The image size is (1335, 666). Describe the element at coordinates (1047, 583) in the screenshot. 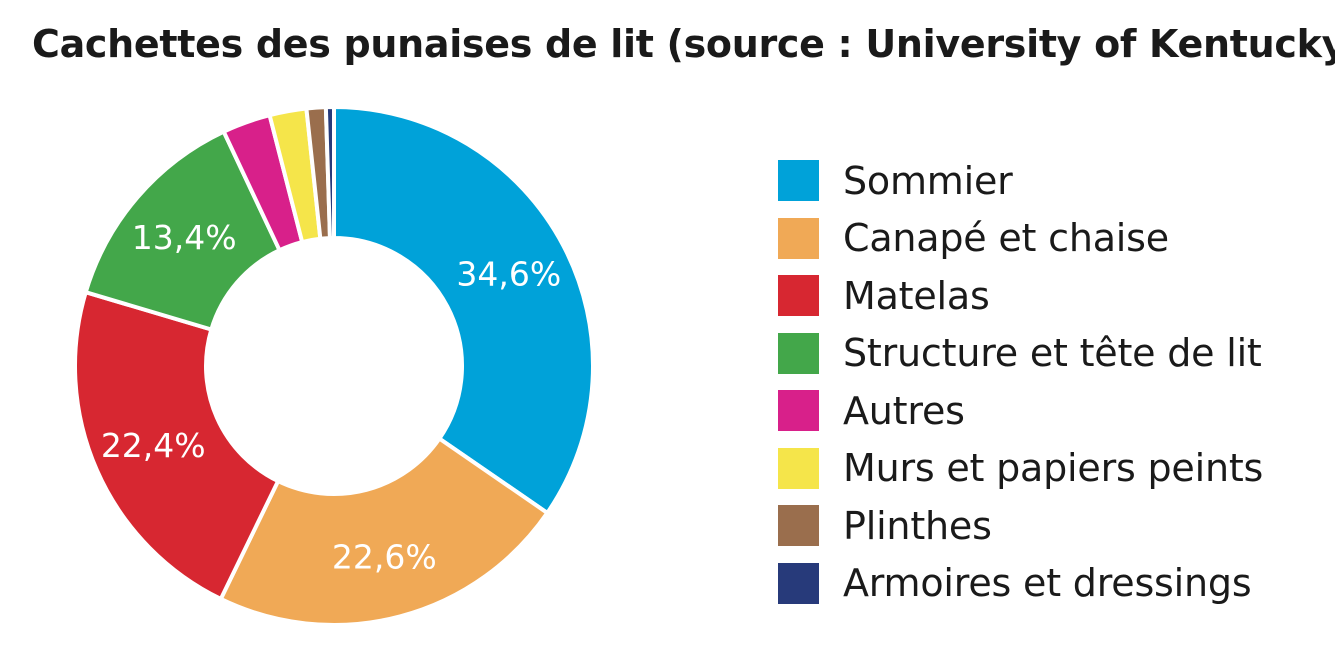

I see `legend-label: Armoires et dressings` at that location.